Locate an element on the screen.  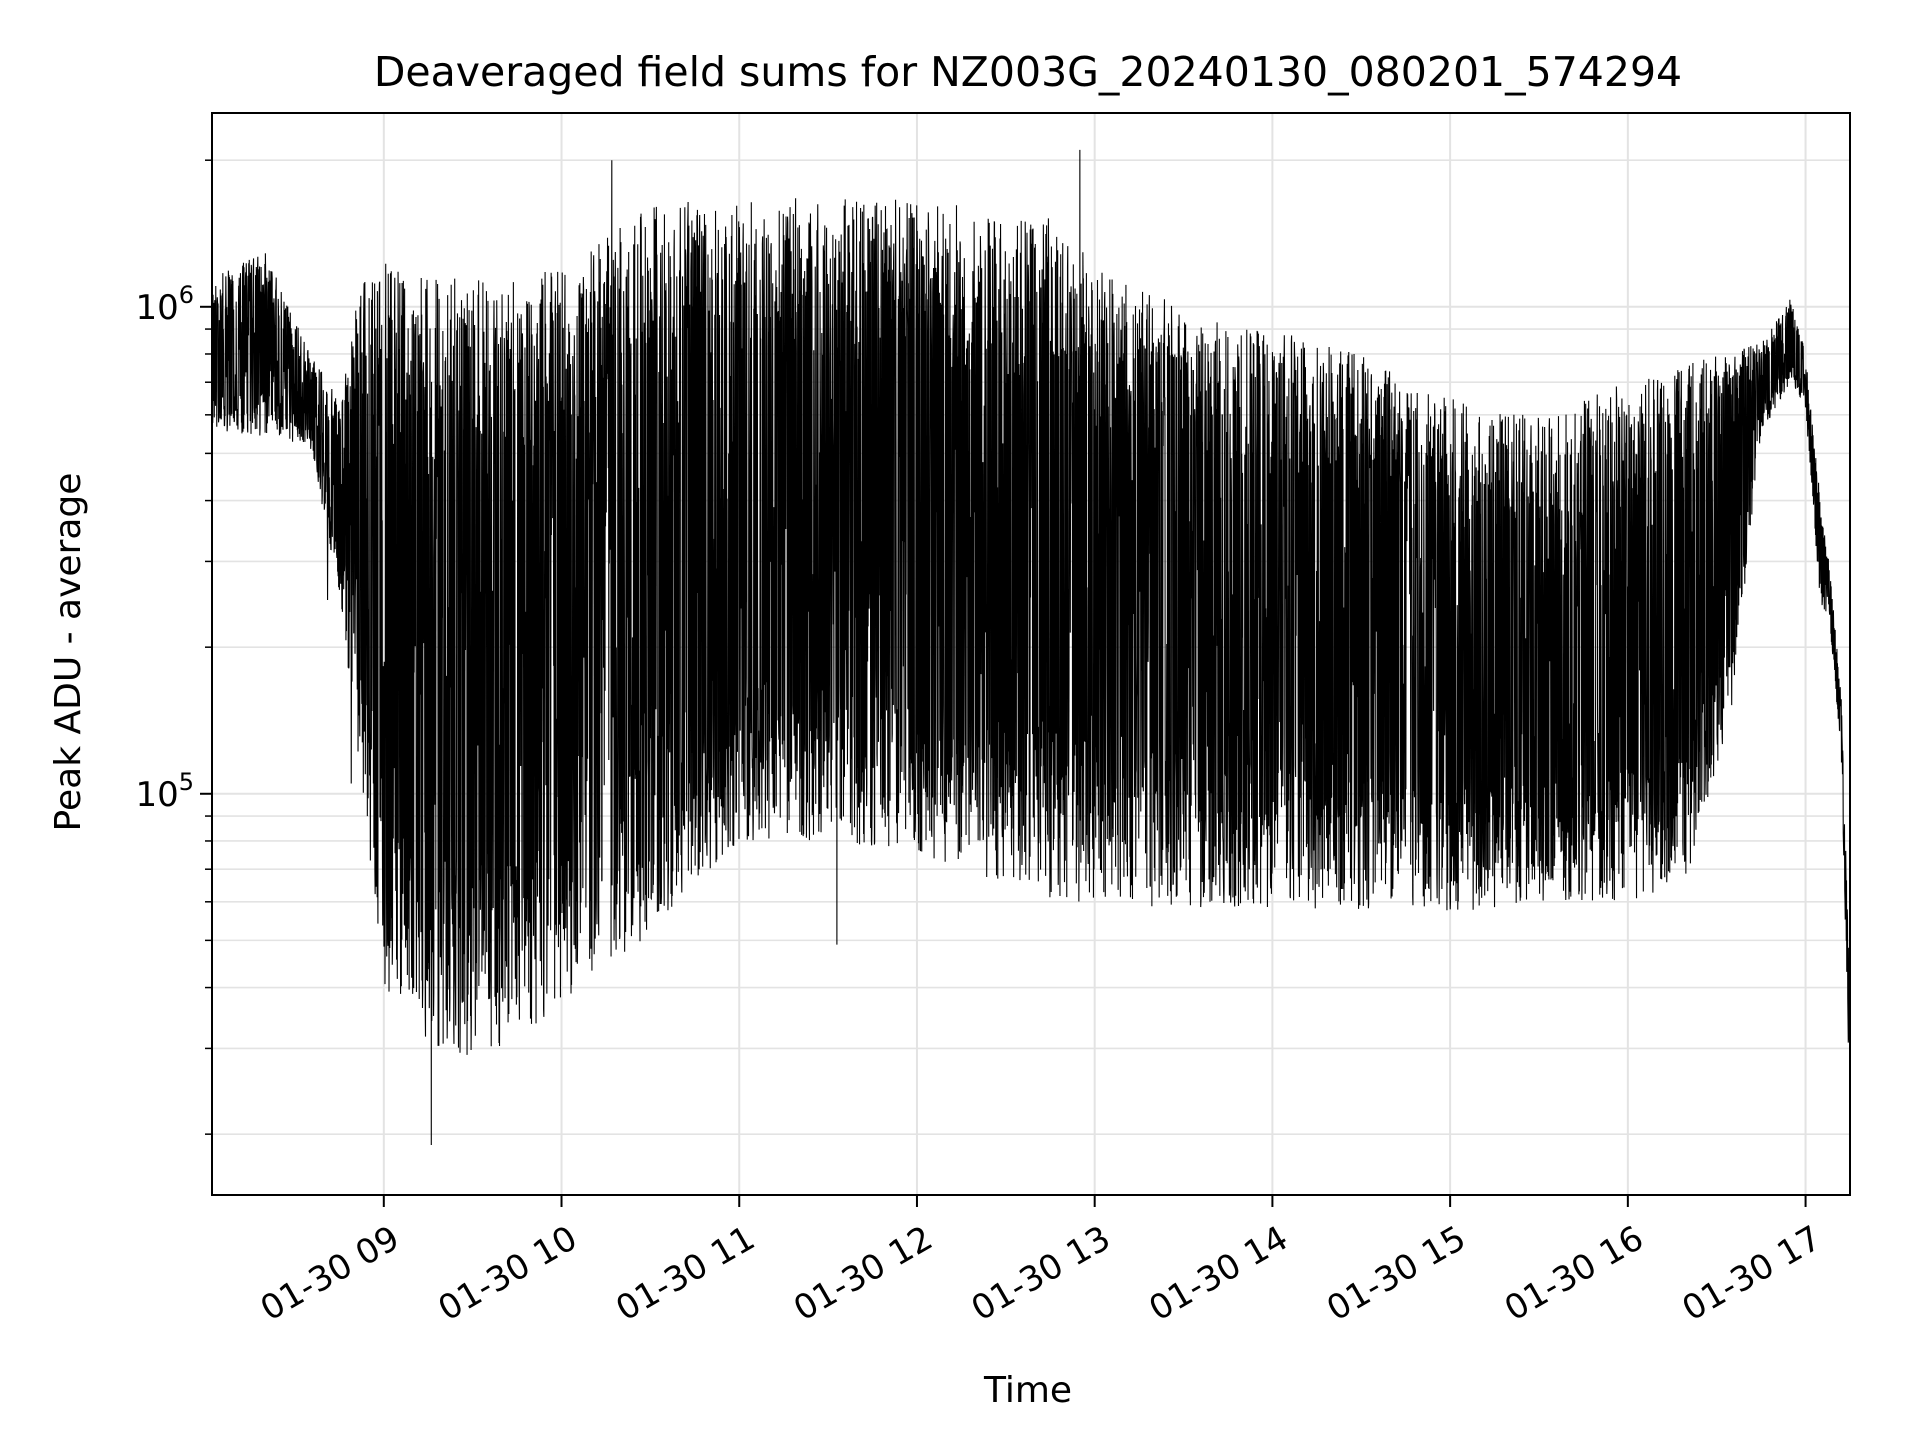
y-axis-label: Peak ADU - average is located at coordinates (68, 652).